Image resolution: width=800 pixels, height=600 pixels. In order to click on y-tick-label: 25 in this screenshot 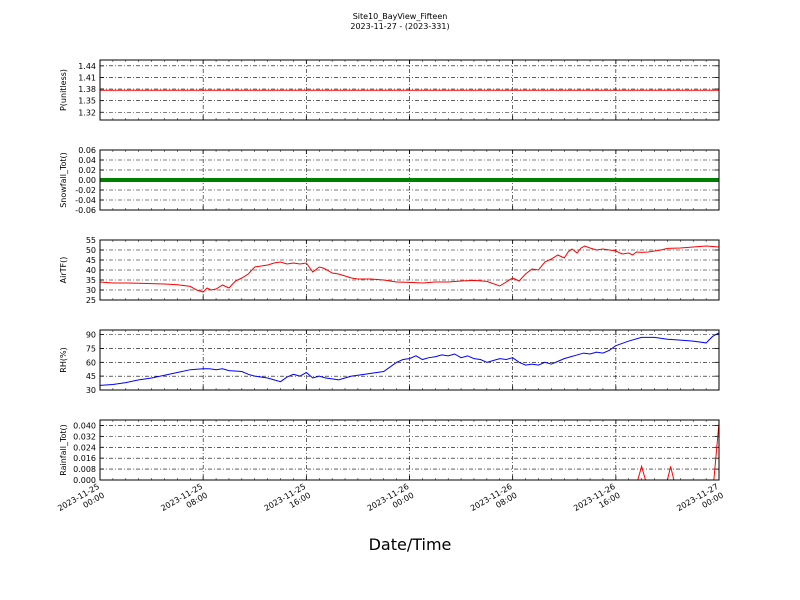, I will do `click(91, 300)`.